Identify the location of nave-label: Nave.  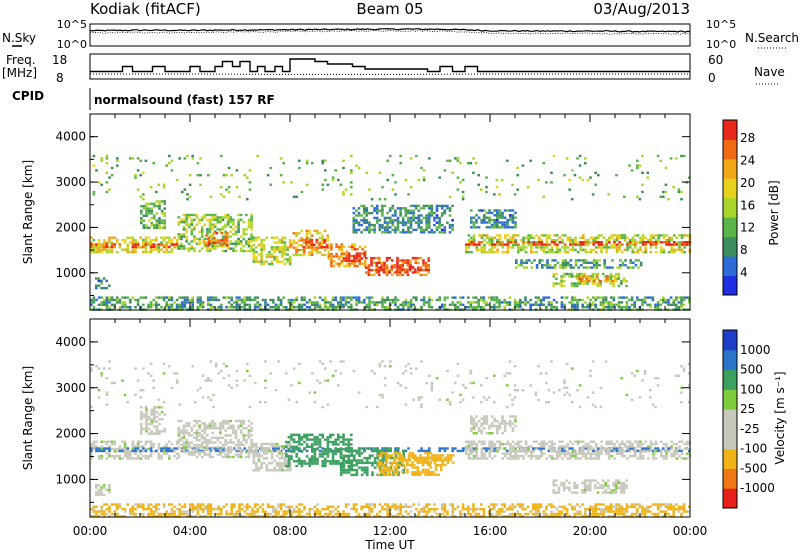
(769, 72).